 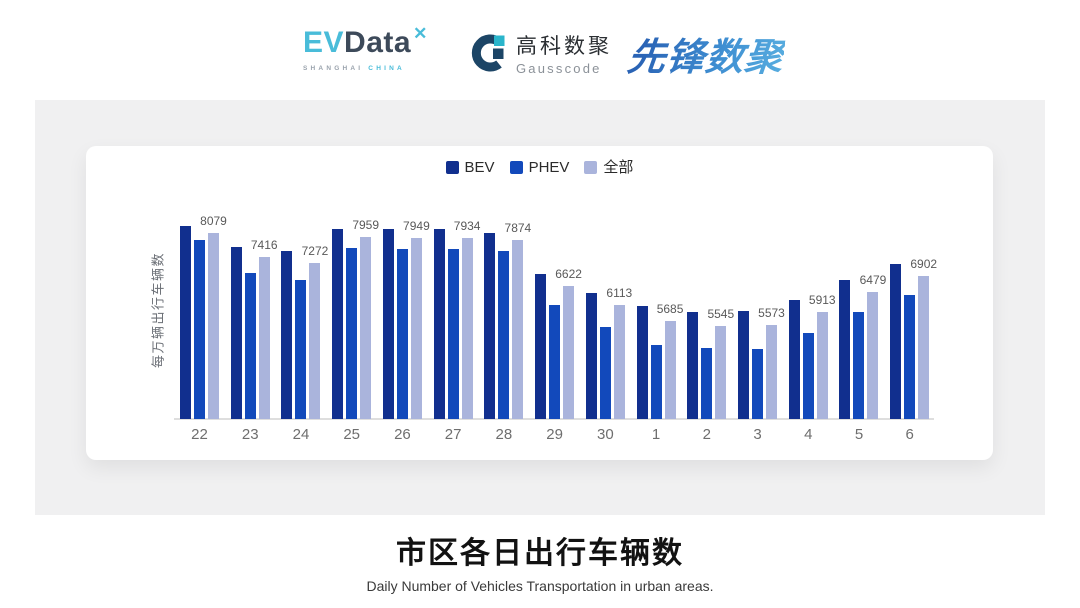 I want to click on legend-label: PHEV, so click(x=549, y=167).